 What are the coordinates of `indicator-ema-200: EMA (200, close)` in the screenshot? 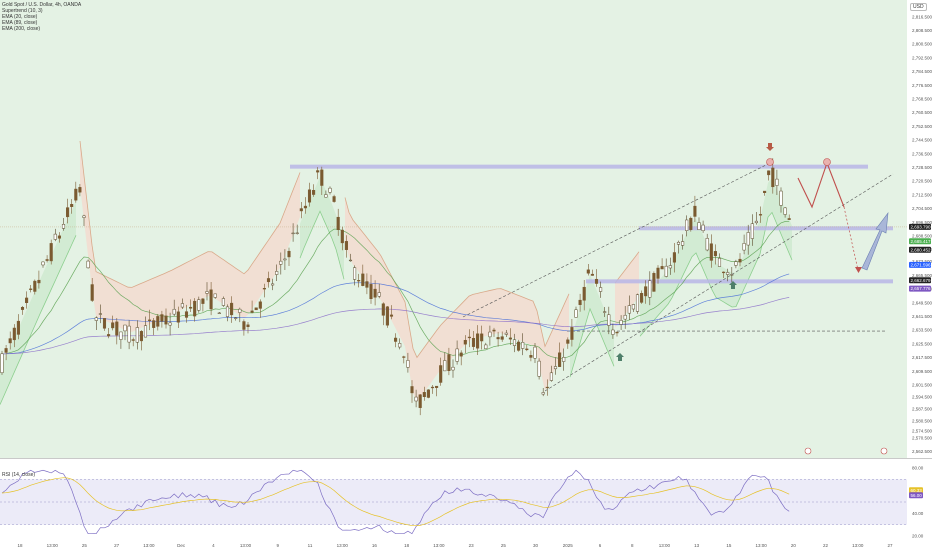 It's located at (21, 29).